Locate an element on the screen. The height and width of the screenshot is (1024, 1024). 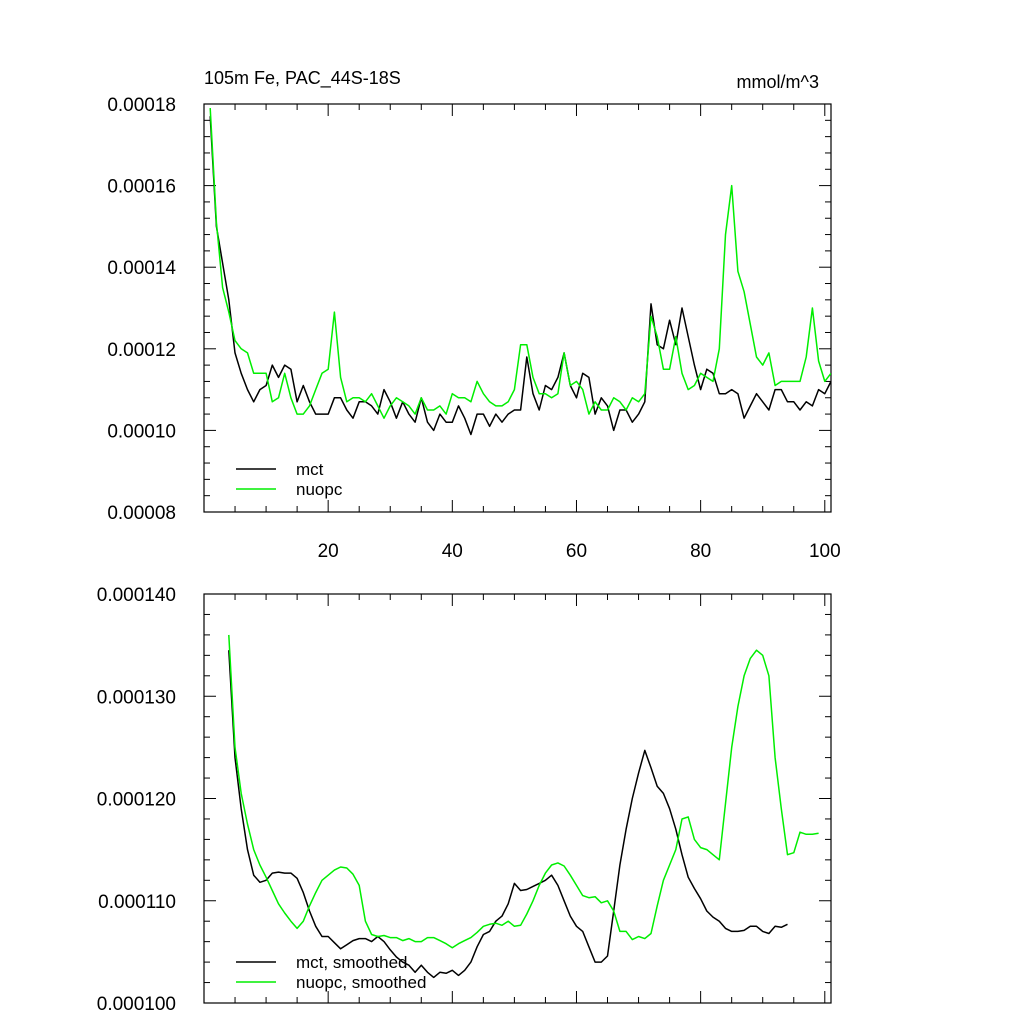
x-tick-label: 80 is located at coordinates (700, 551).